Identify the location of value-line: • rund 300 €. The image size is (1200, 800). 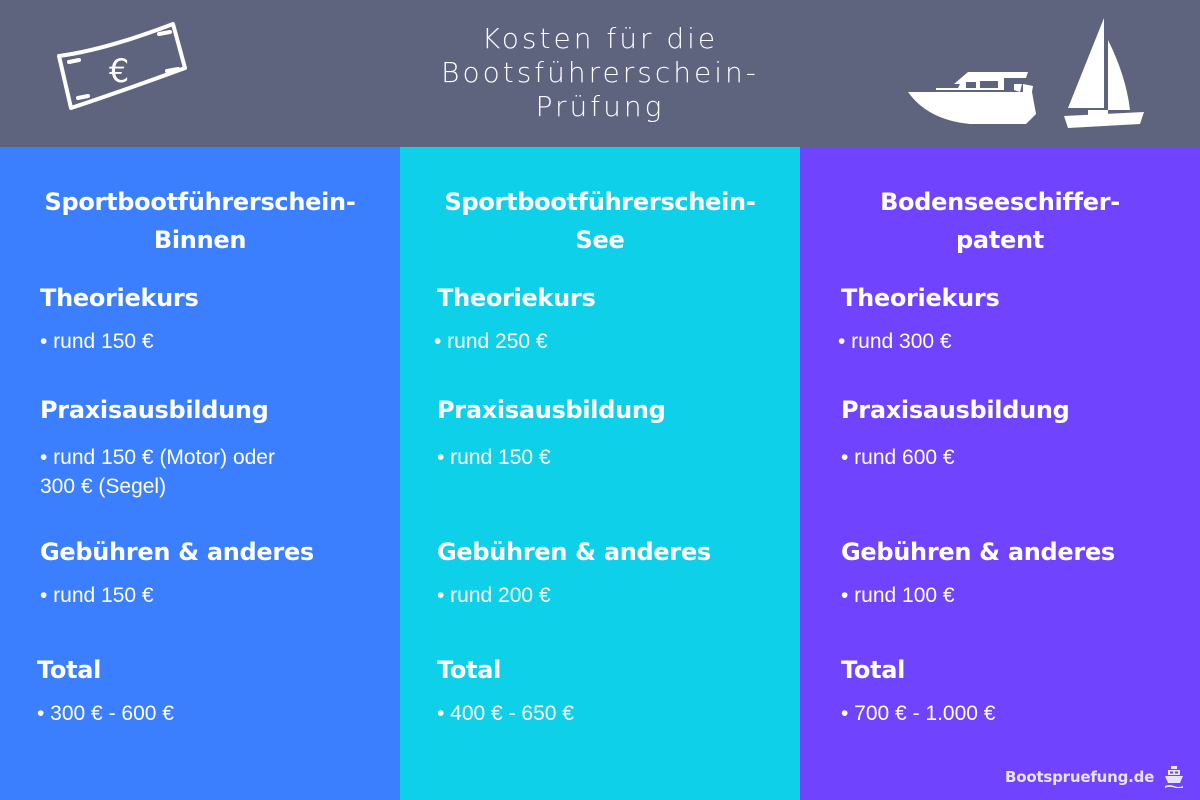
(895, 341).